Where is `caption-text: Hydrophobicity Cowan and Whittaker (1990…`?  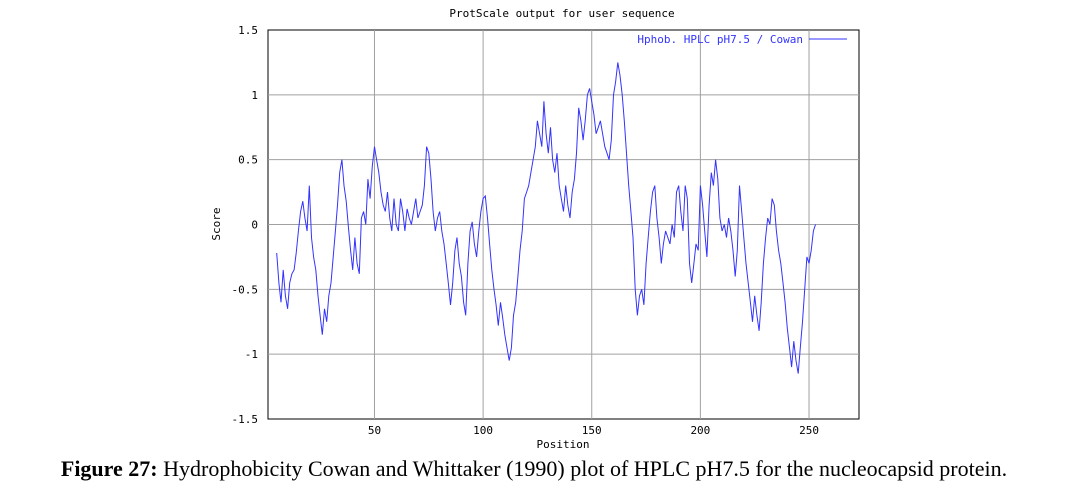 caption-text: Hydrophobicity Cowan and Whittaker (1990… is located at coordinates (582, 468).